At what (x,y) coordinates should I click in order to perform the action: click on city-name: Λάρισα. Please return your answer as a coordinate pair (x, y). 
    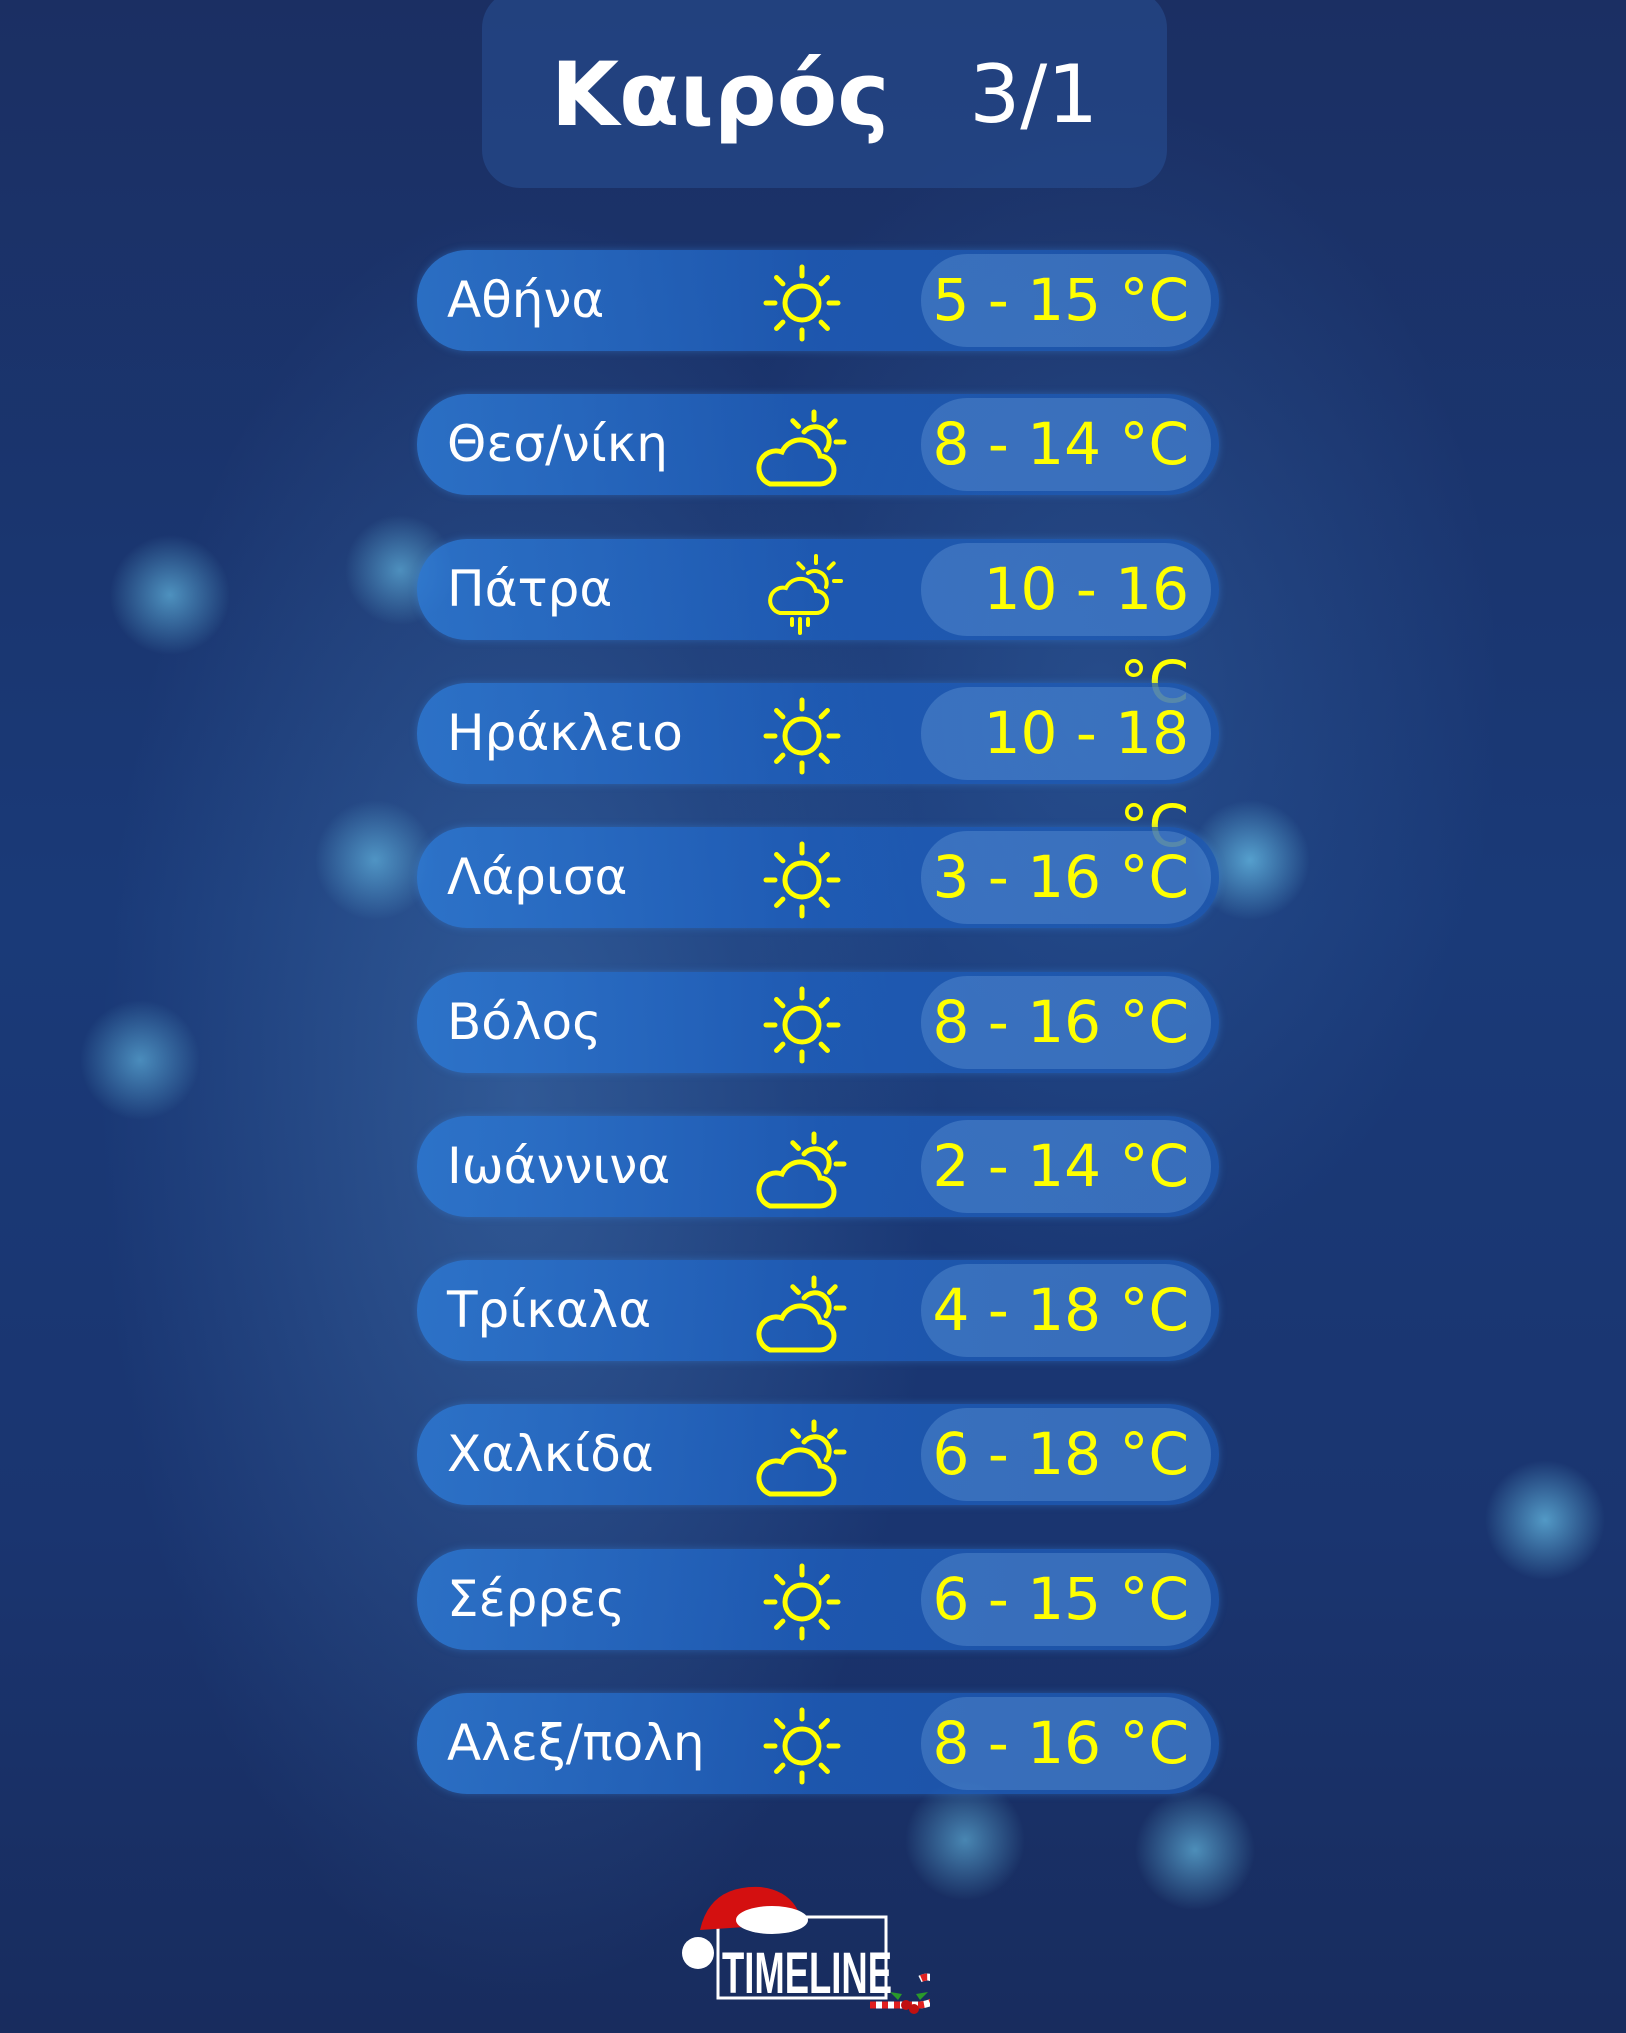
    Looking at the image, I should click on (537, 877).